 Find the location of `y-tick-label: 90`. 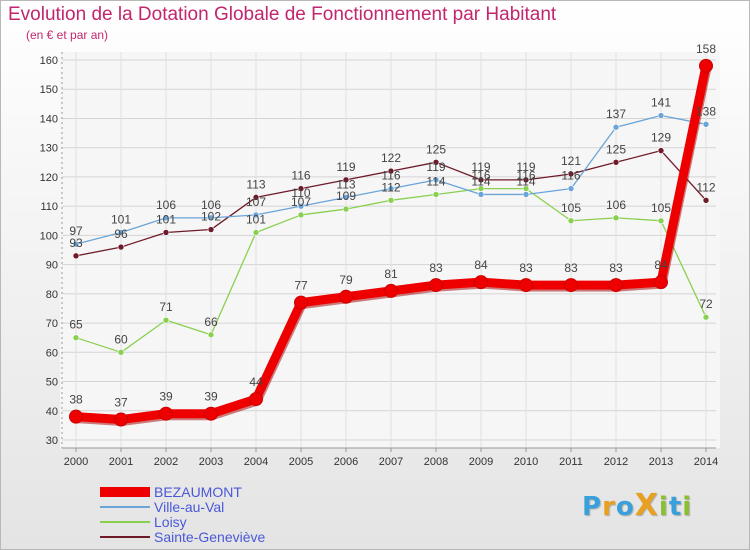

y-tick-label: 90 is located at coordinates (52, 266).